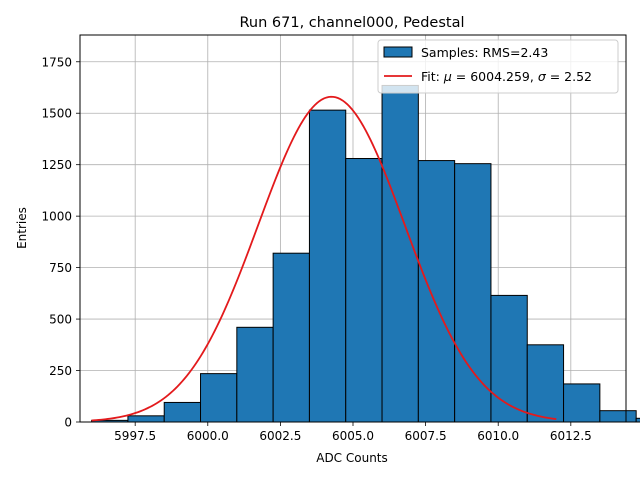  What do you see at coordinates (426, 436) in the screenshot?
I see `x-tick-label-4: 6007.5` at bounding box center [426, 436].